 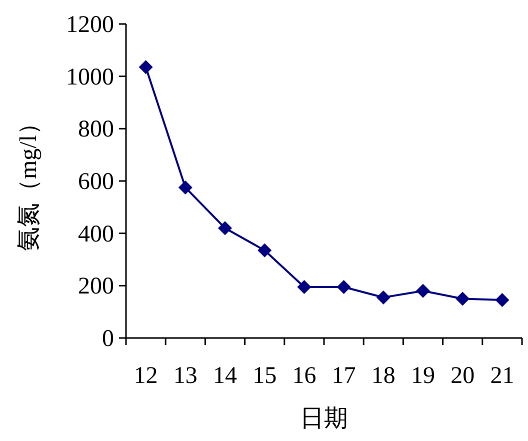 What do you see at coordinates (29, 181) in the screenshot?
I see `y-axis-title: 氨氮（mg/l）` at bounding box center [29, 181].